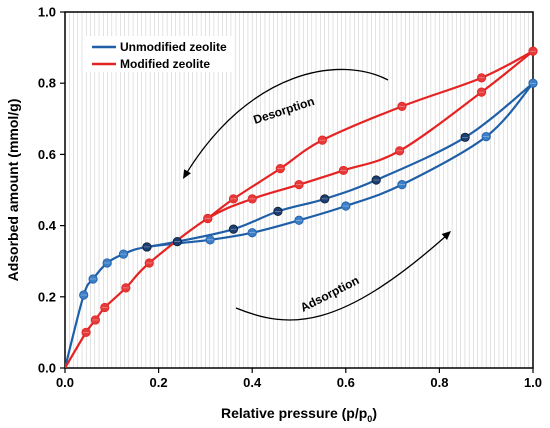  I want to click on x-tick-label: 0.2, so click(159, 382).